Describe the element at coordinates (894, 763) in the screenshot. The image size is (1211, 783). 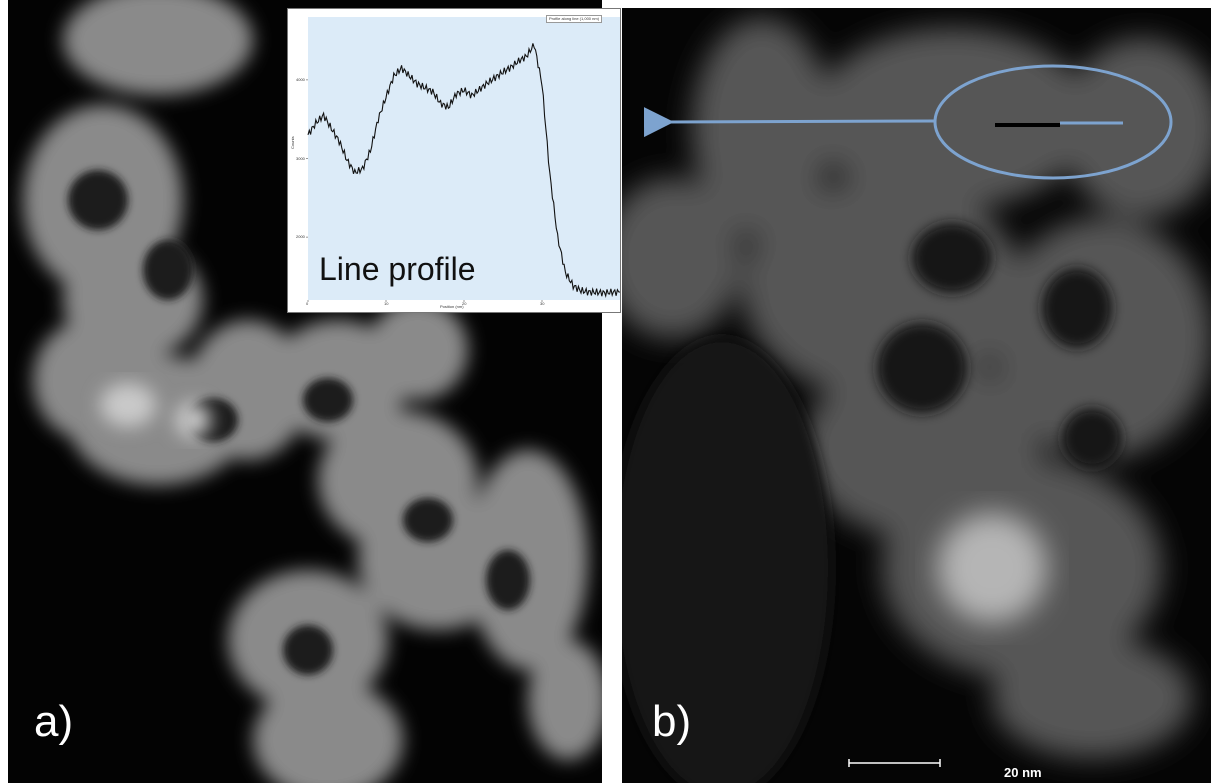
I see `scale-bar` at that location.